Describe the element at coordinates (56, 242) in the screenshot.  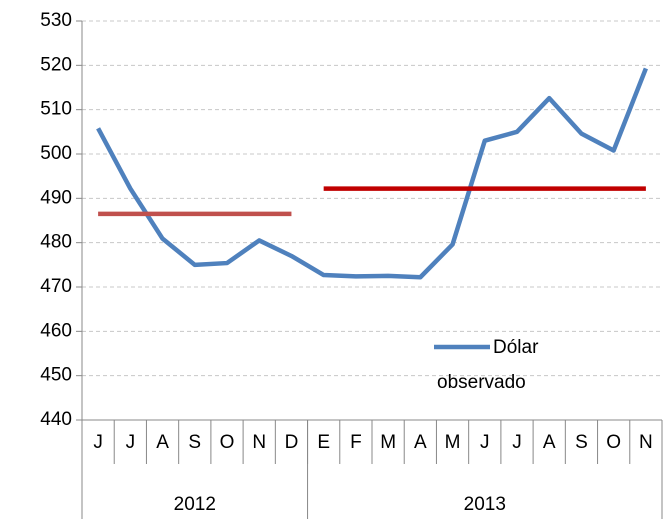
I see `y-tick-label: 480` at that location.